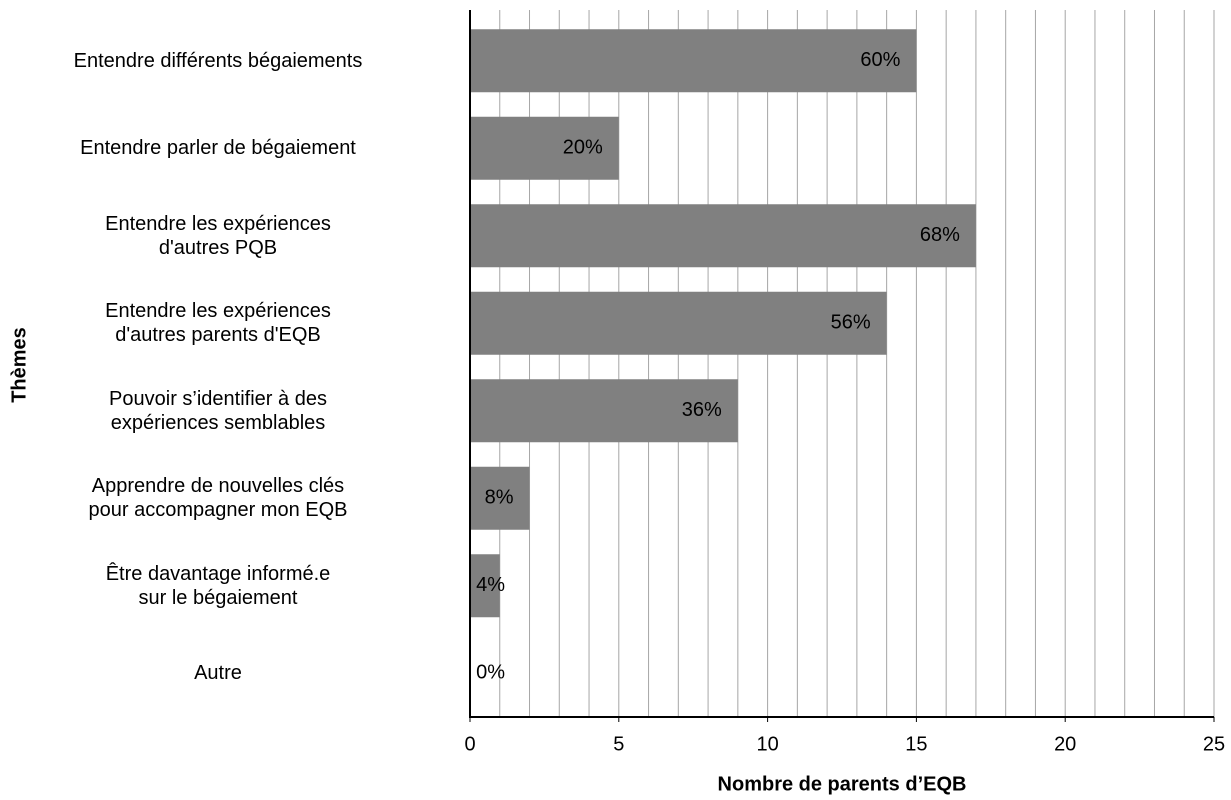 This screenshot has width=1231, height=800. Describe the element at coordinates (880, 60) in the screenshot. I see `data-label: 60%` at that location.